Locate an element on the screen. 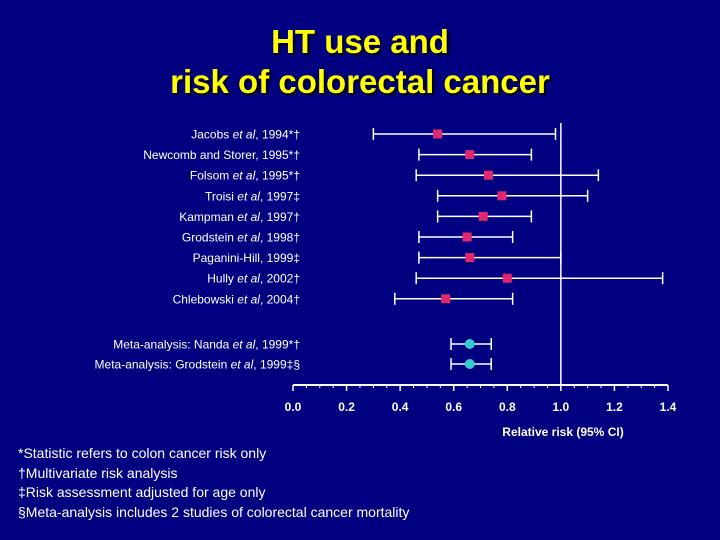 The image size is (720, 540). x-tick-label: 0.8 is located at coordinates (507, 407).